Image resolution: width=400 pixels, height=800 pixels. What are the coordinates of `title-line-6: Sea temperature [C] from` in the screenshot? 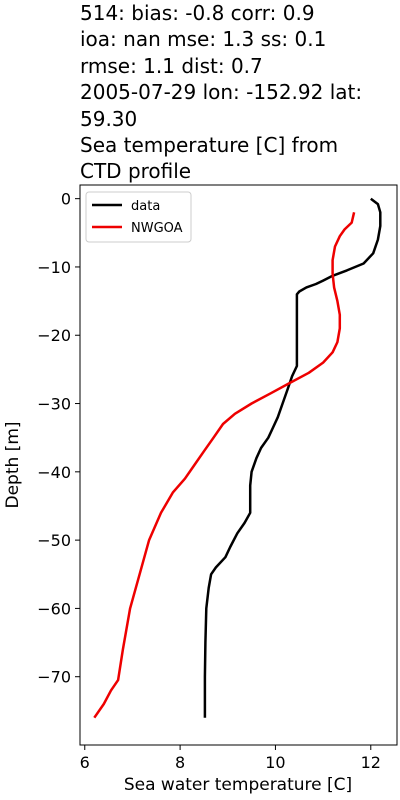 It's located at (209, 145).